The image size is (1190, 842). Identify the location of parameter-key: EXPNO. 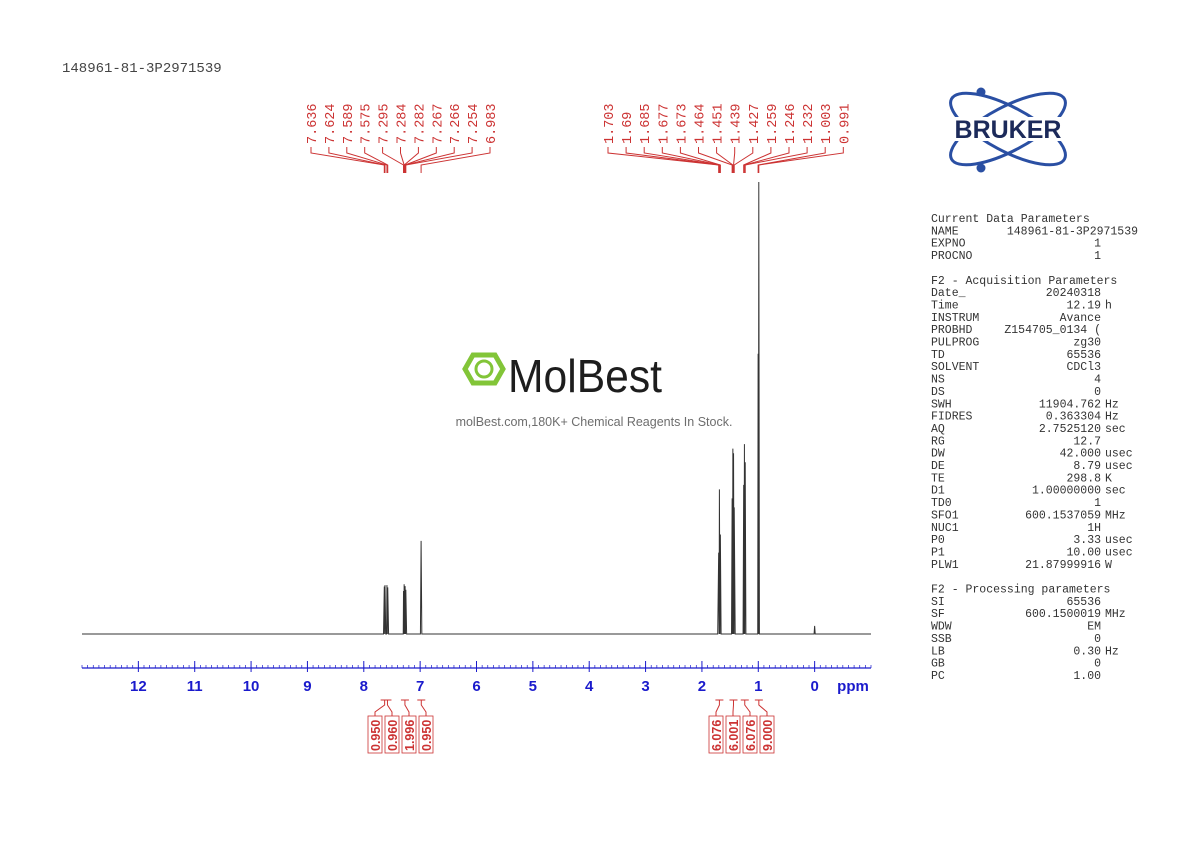
(948, 244).